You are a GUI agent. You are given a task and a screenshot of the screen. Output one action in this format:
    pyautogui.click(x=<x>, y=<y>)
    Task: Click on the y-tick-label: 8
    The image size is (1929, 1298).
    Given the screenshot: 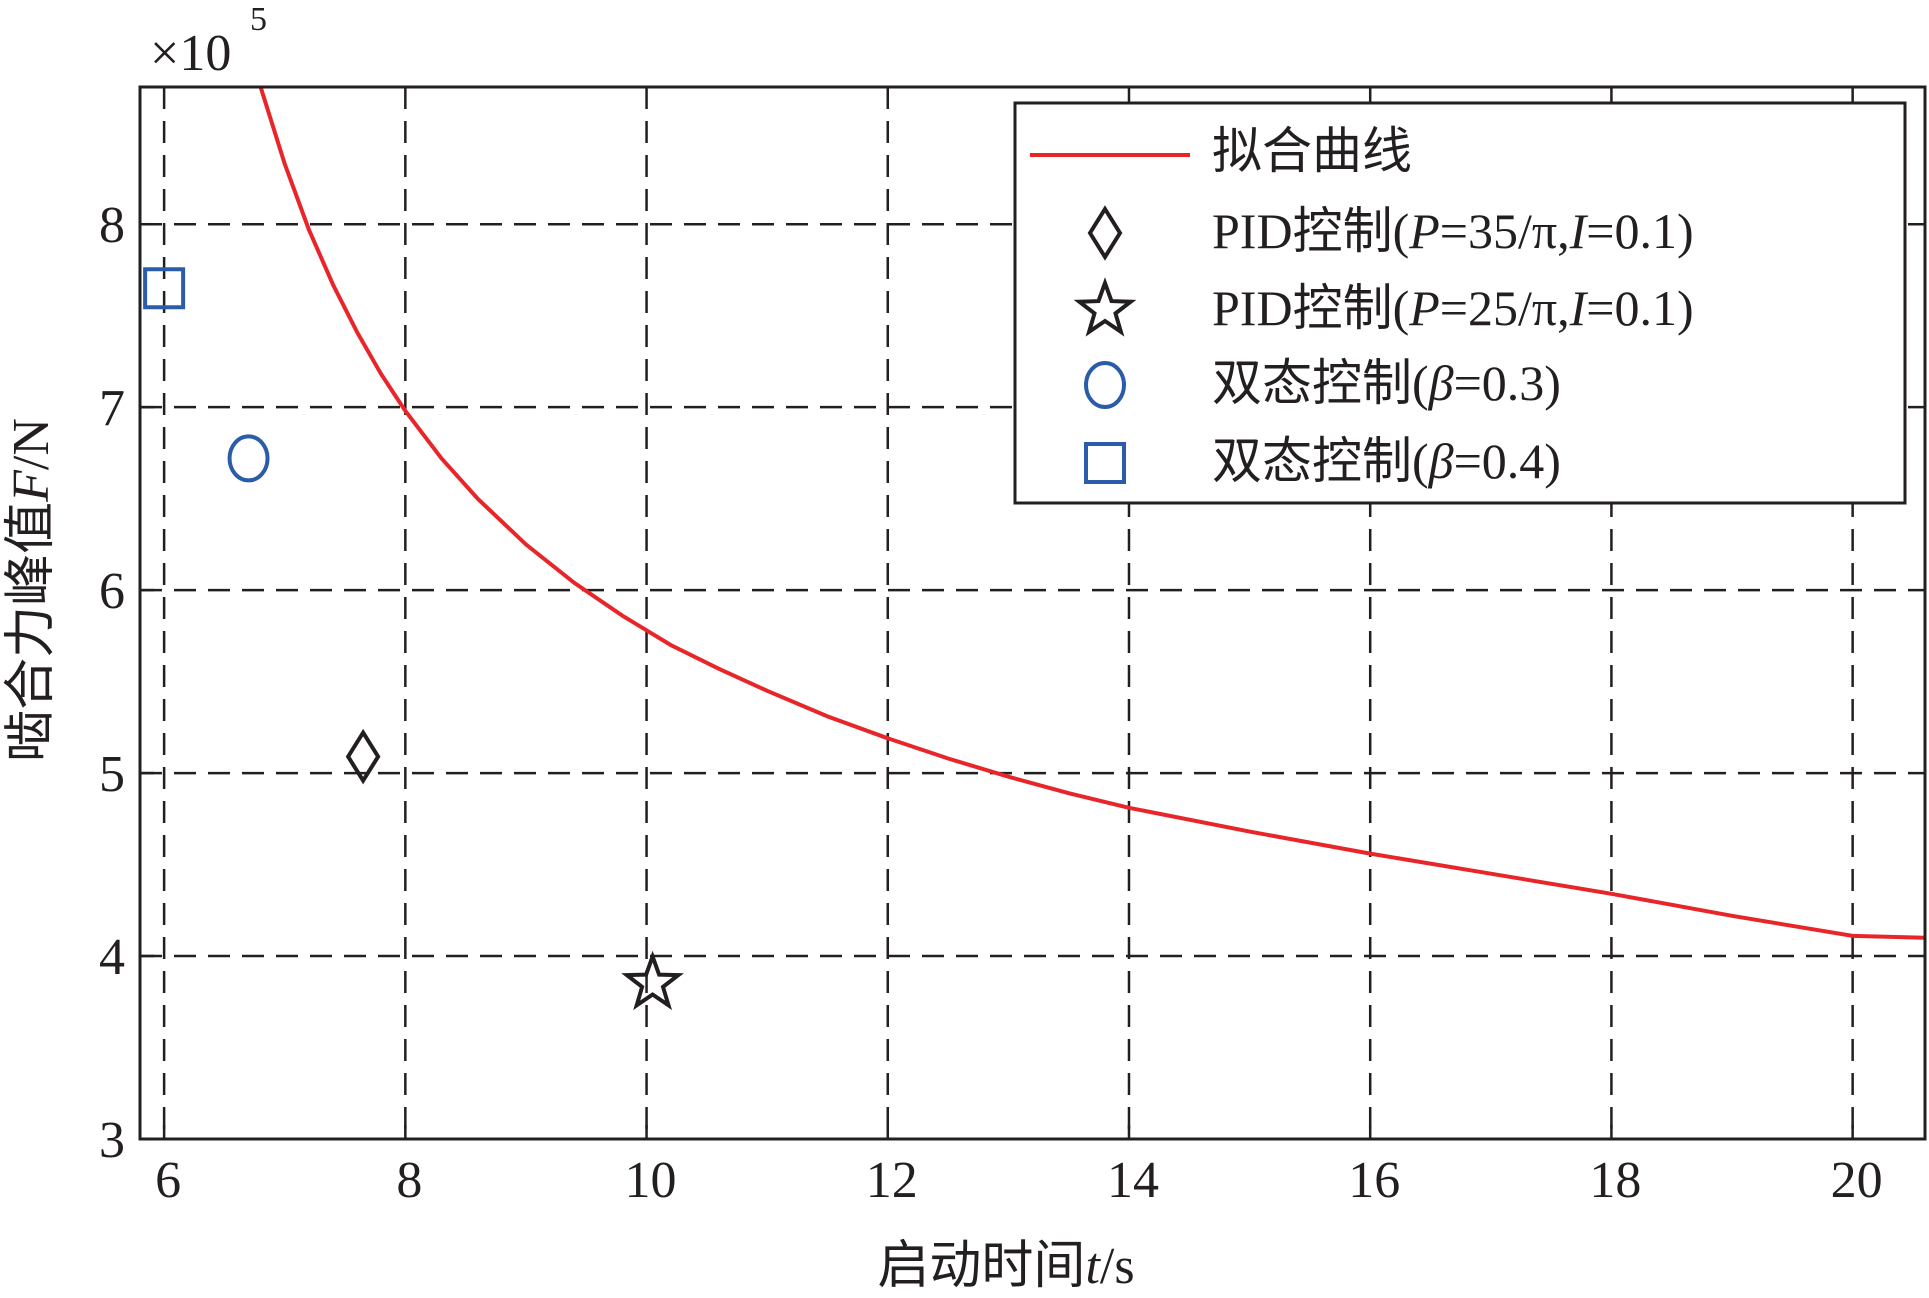 What is the action you would take?
    pyautogui.click(x=112, y=225)
    